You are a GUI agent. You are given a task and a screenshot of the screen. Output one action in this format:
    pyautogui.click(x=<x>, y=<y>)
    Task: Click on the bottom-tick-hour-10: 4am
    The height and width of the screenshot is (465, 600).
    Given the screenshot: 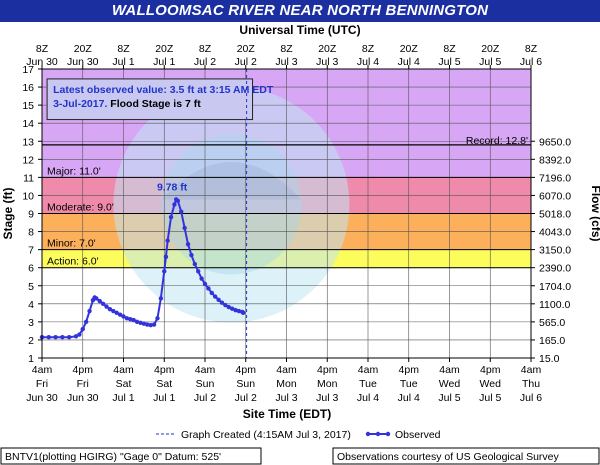 What is the action you would take?
    pyautogui.click(x=449, y=370)
    